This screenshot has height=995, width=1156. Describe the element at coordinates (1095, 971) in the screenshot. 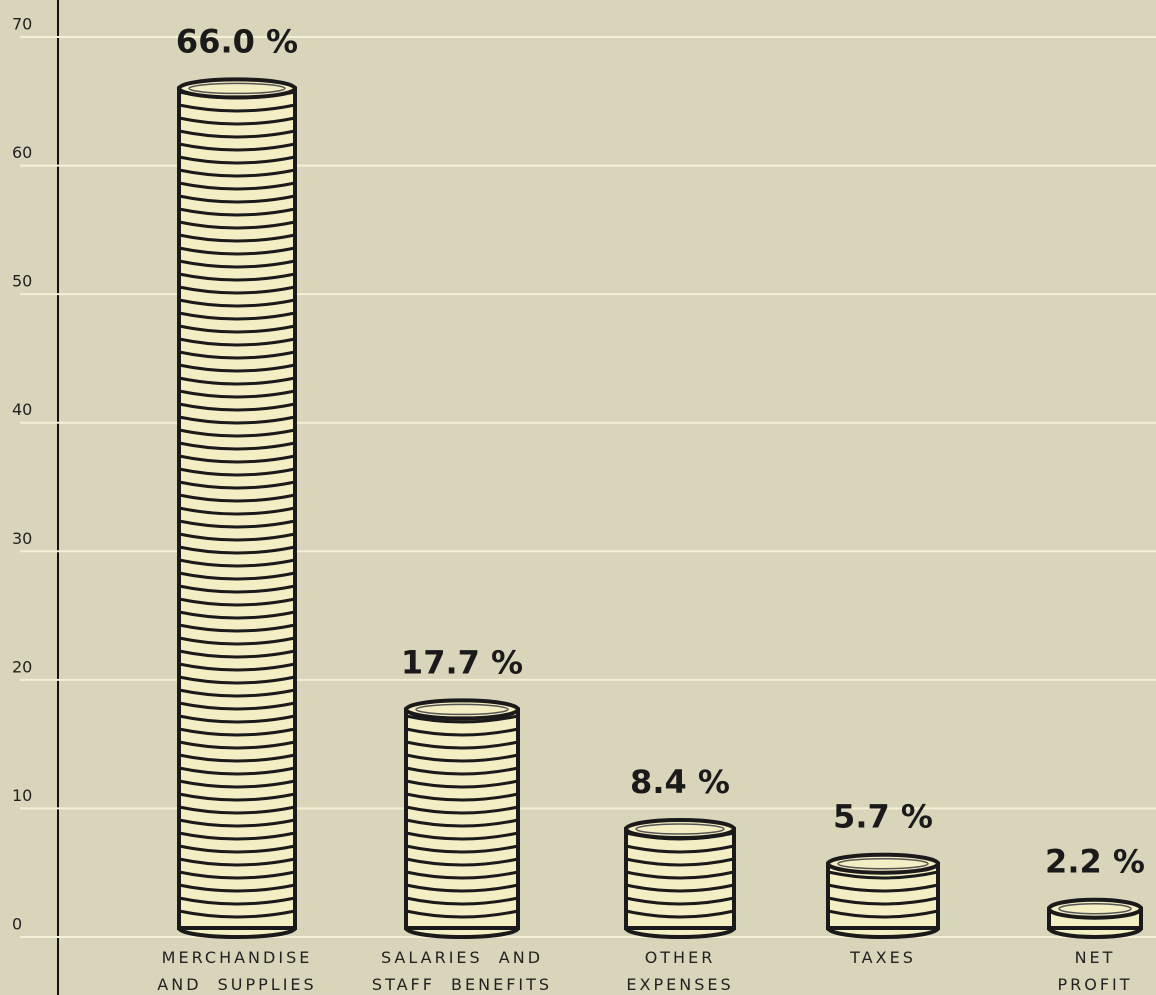

I see `x-tick-label: NET PROFIT` at that location.